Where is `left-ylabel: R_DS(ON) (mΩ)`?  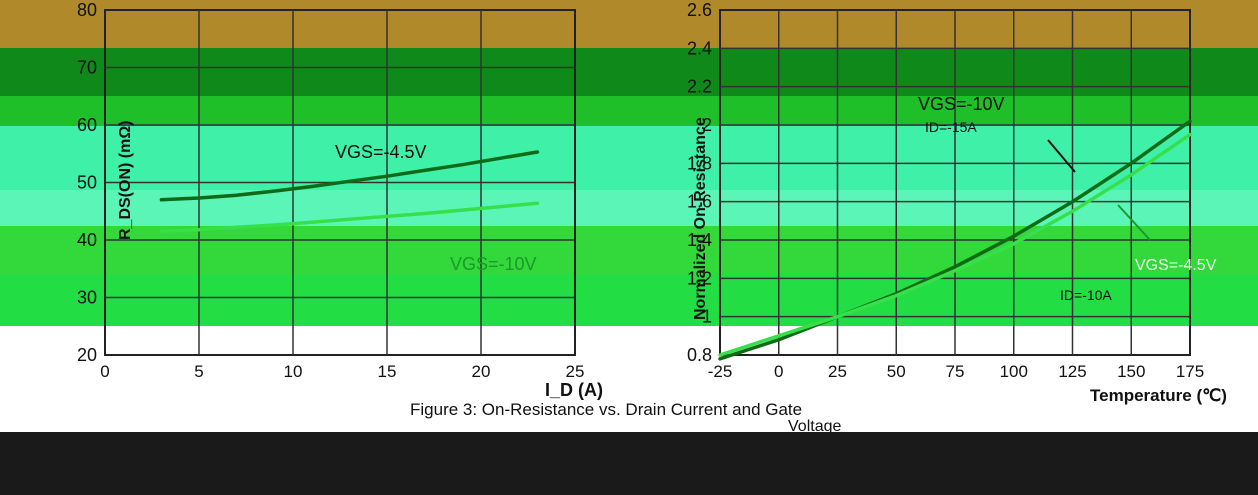
left-ylabel: R_DS(ON) (mΩ) is located at coordinates (125, 181).